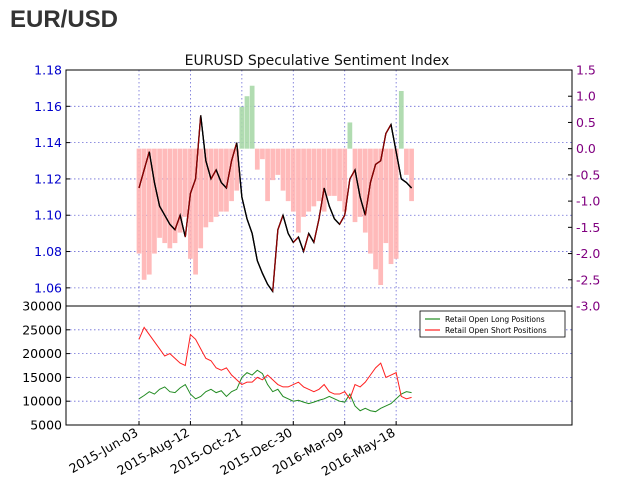 The height and width of the screenshot is (490, 624). Describe the element at coordinates (495, 319) in the screenshot. I see `legend-label: Retail Open Long Positions` at that location.